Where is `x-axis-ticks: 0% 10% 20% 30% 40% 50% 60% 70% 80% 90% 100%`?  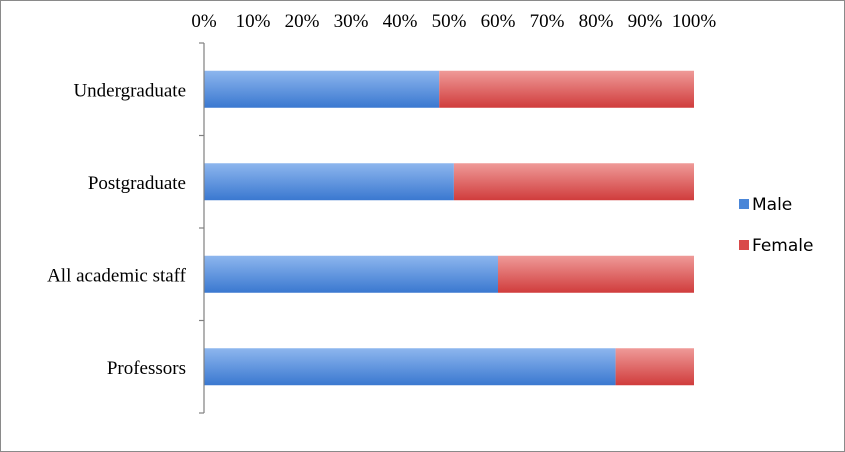
x-axis-ticks: 0% 10% 20% 30% 40% 50% 60% 70% 80% 90% 100% is located at coordinates (453, 21).